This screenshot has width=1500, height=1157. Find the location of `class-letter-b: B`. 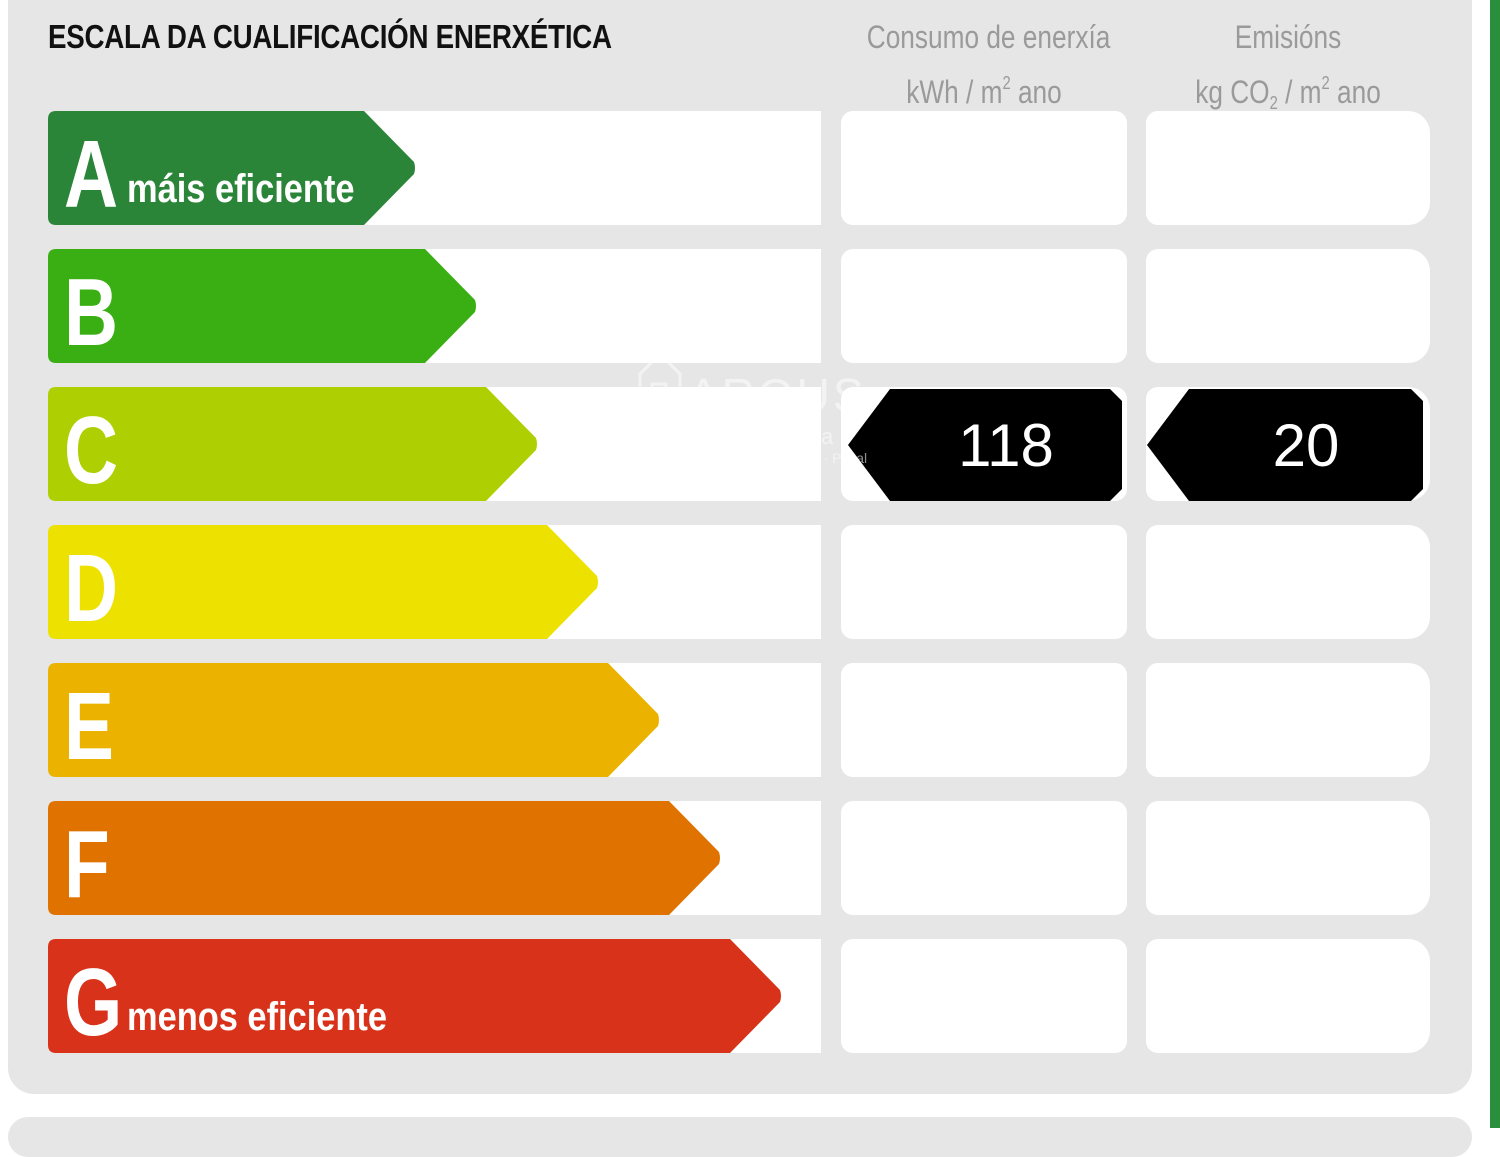

class-letter-b: B is located at coordinates (91, 312).